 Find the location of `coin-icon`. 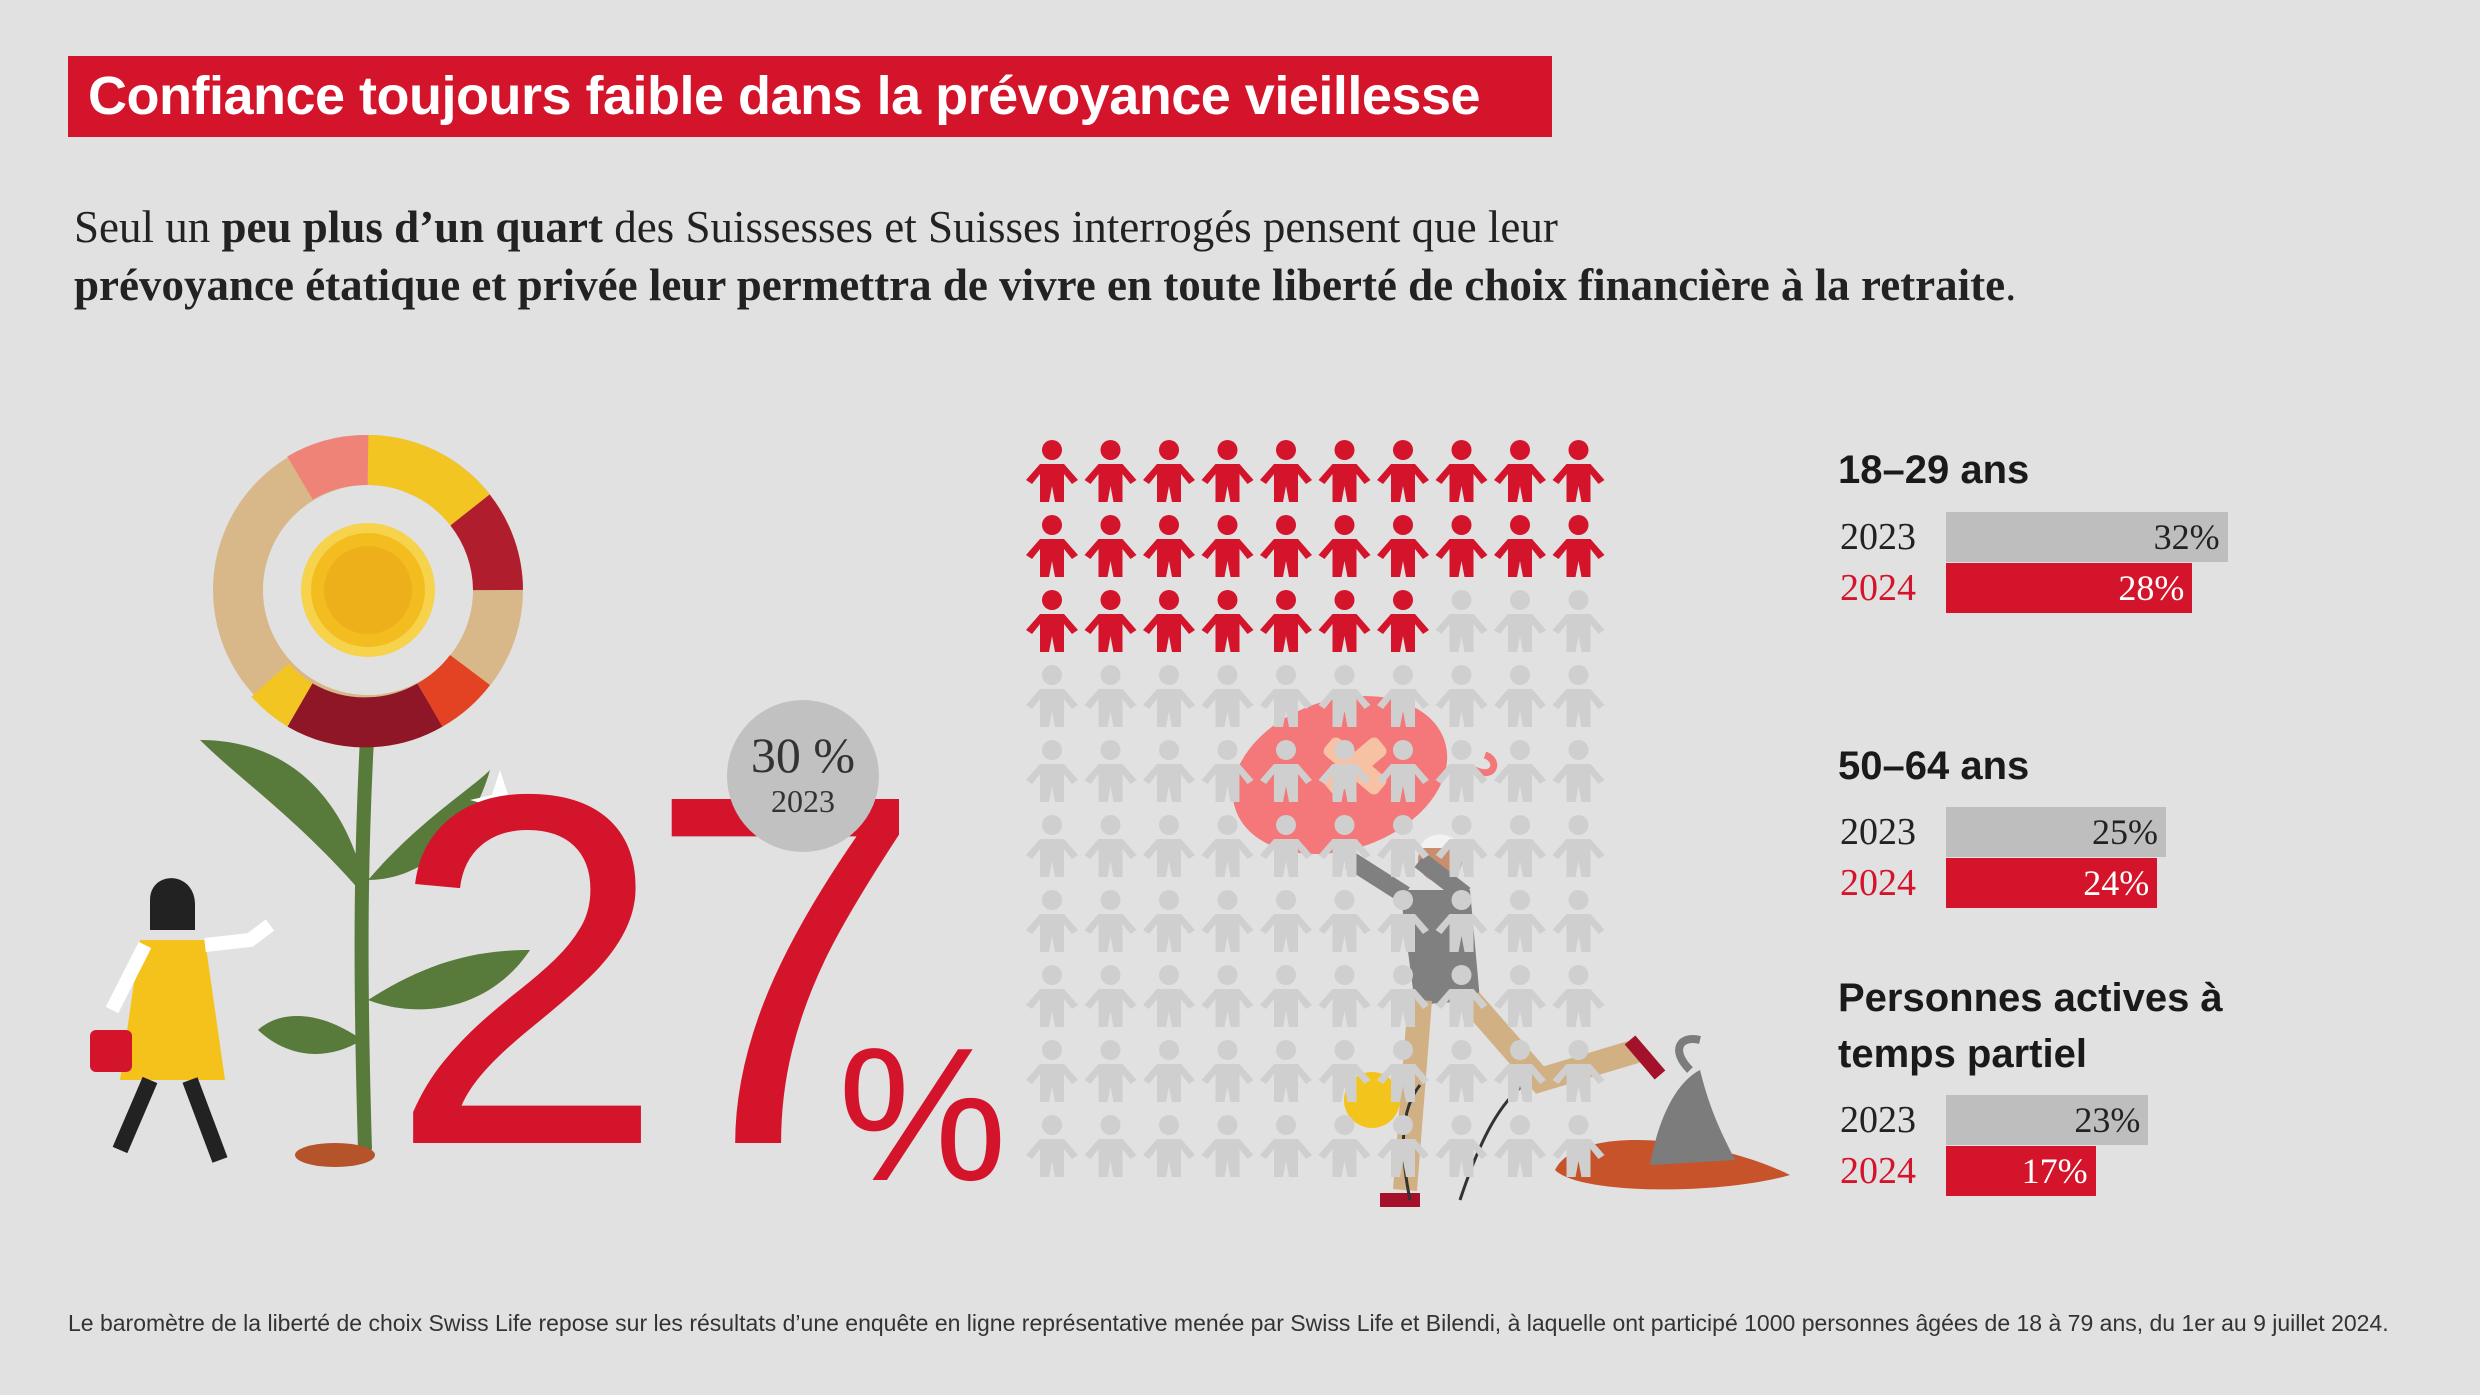

coin-icon is located at coordinates (1372, 1100).